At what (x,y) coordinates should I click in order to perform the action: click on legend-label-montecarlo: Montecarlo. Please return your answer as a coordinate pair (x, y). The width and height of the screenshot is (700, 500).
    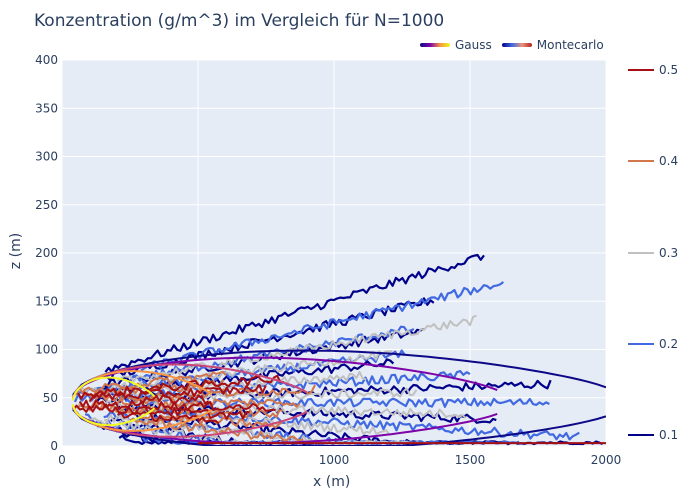
    Looking at the image, I should click on (570, 45).